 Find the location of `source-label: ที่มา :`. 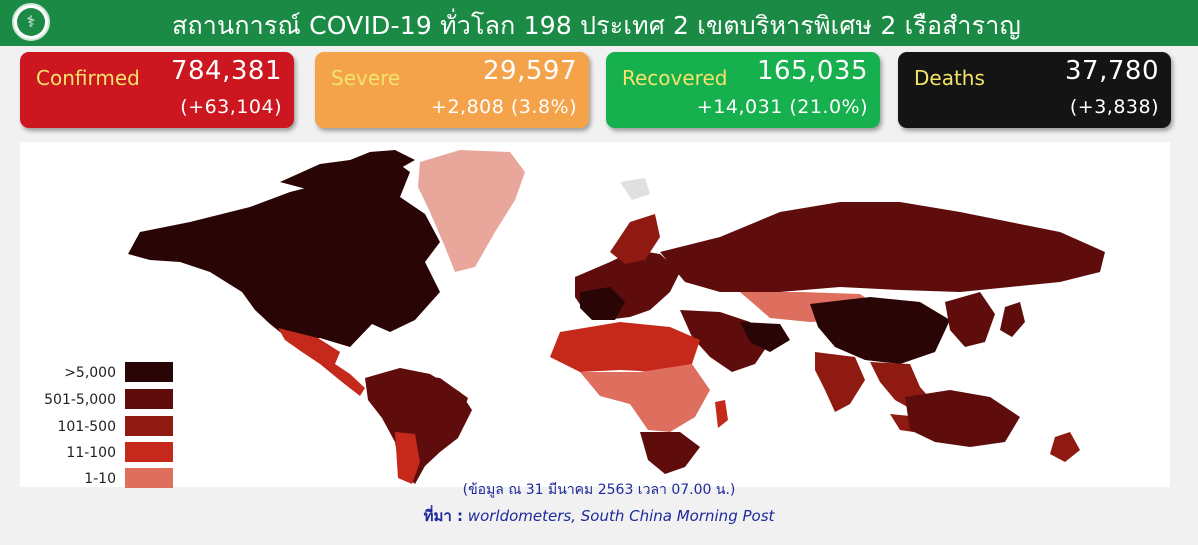

source-label: ที่มา : is located at coordinates (443, 516).